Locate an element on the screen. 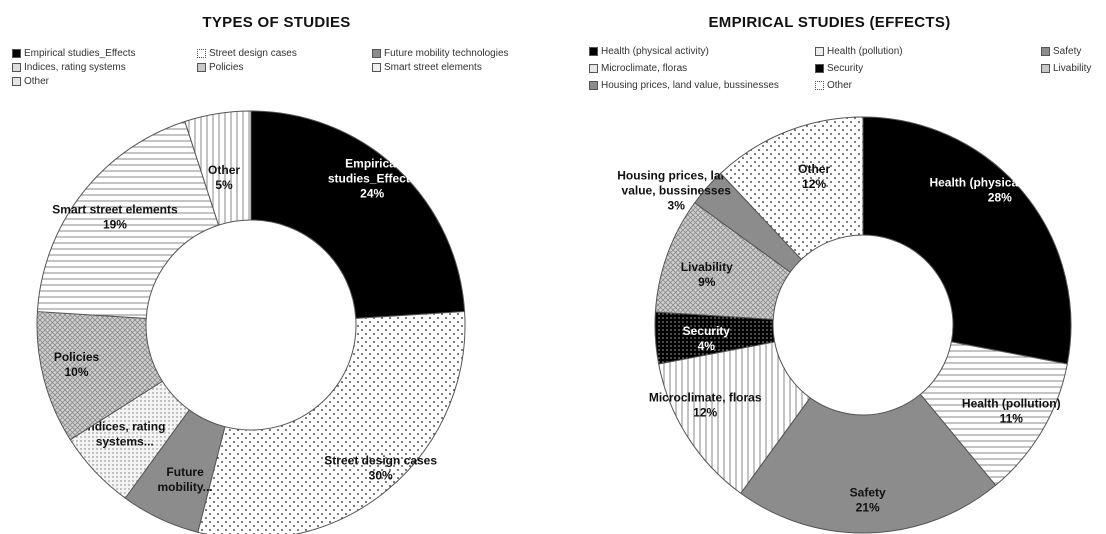  legend-item: Indices, rating systems is located at coordinates (69, 67).